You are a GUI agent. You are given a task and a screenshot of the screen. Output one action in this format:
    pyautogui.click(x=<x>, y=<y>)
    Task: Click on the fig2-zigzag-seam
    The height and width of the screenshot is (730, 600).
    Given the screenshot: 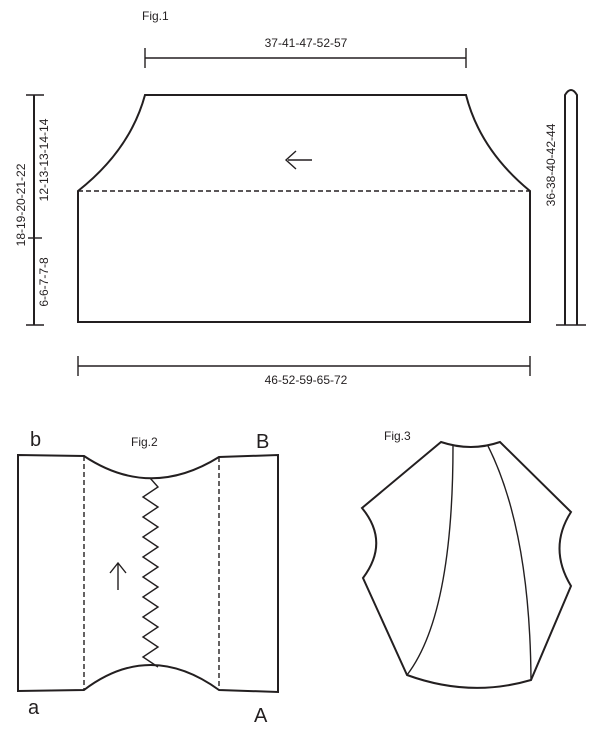 What is the action you would take?
    pyautogui.click(x=150, y=572)
    